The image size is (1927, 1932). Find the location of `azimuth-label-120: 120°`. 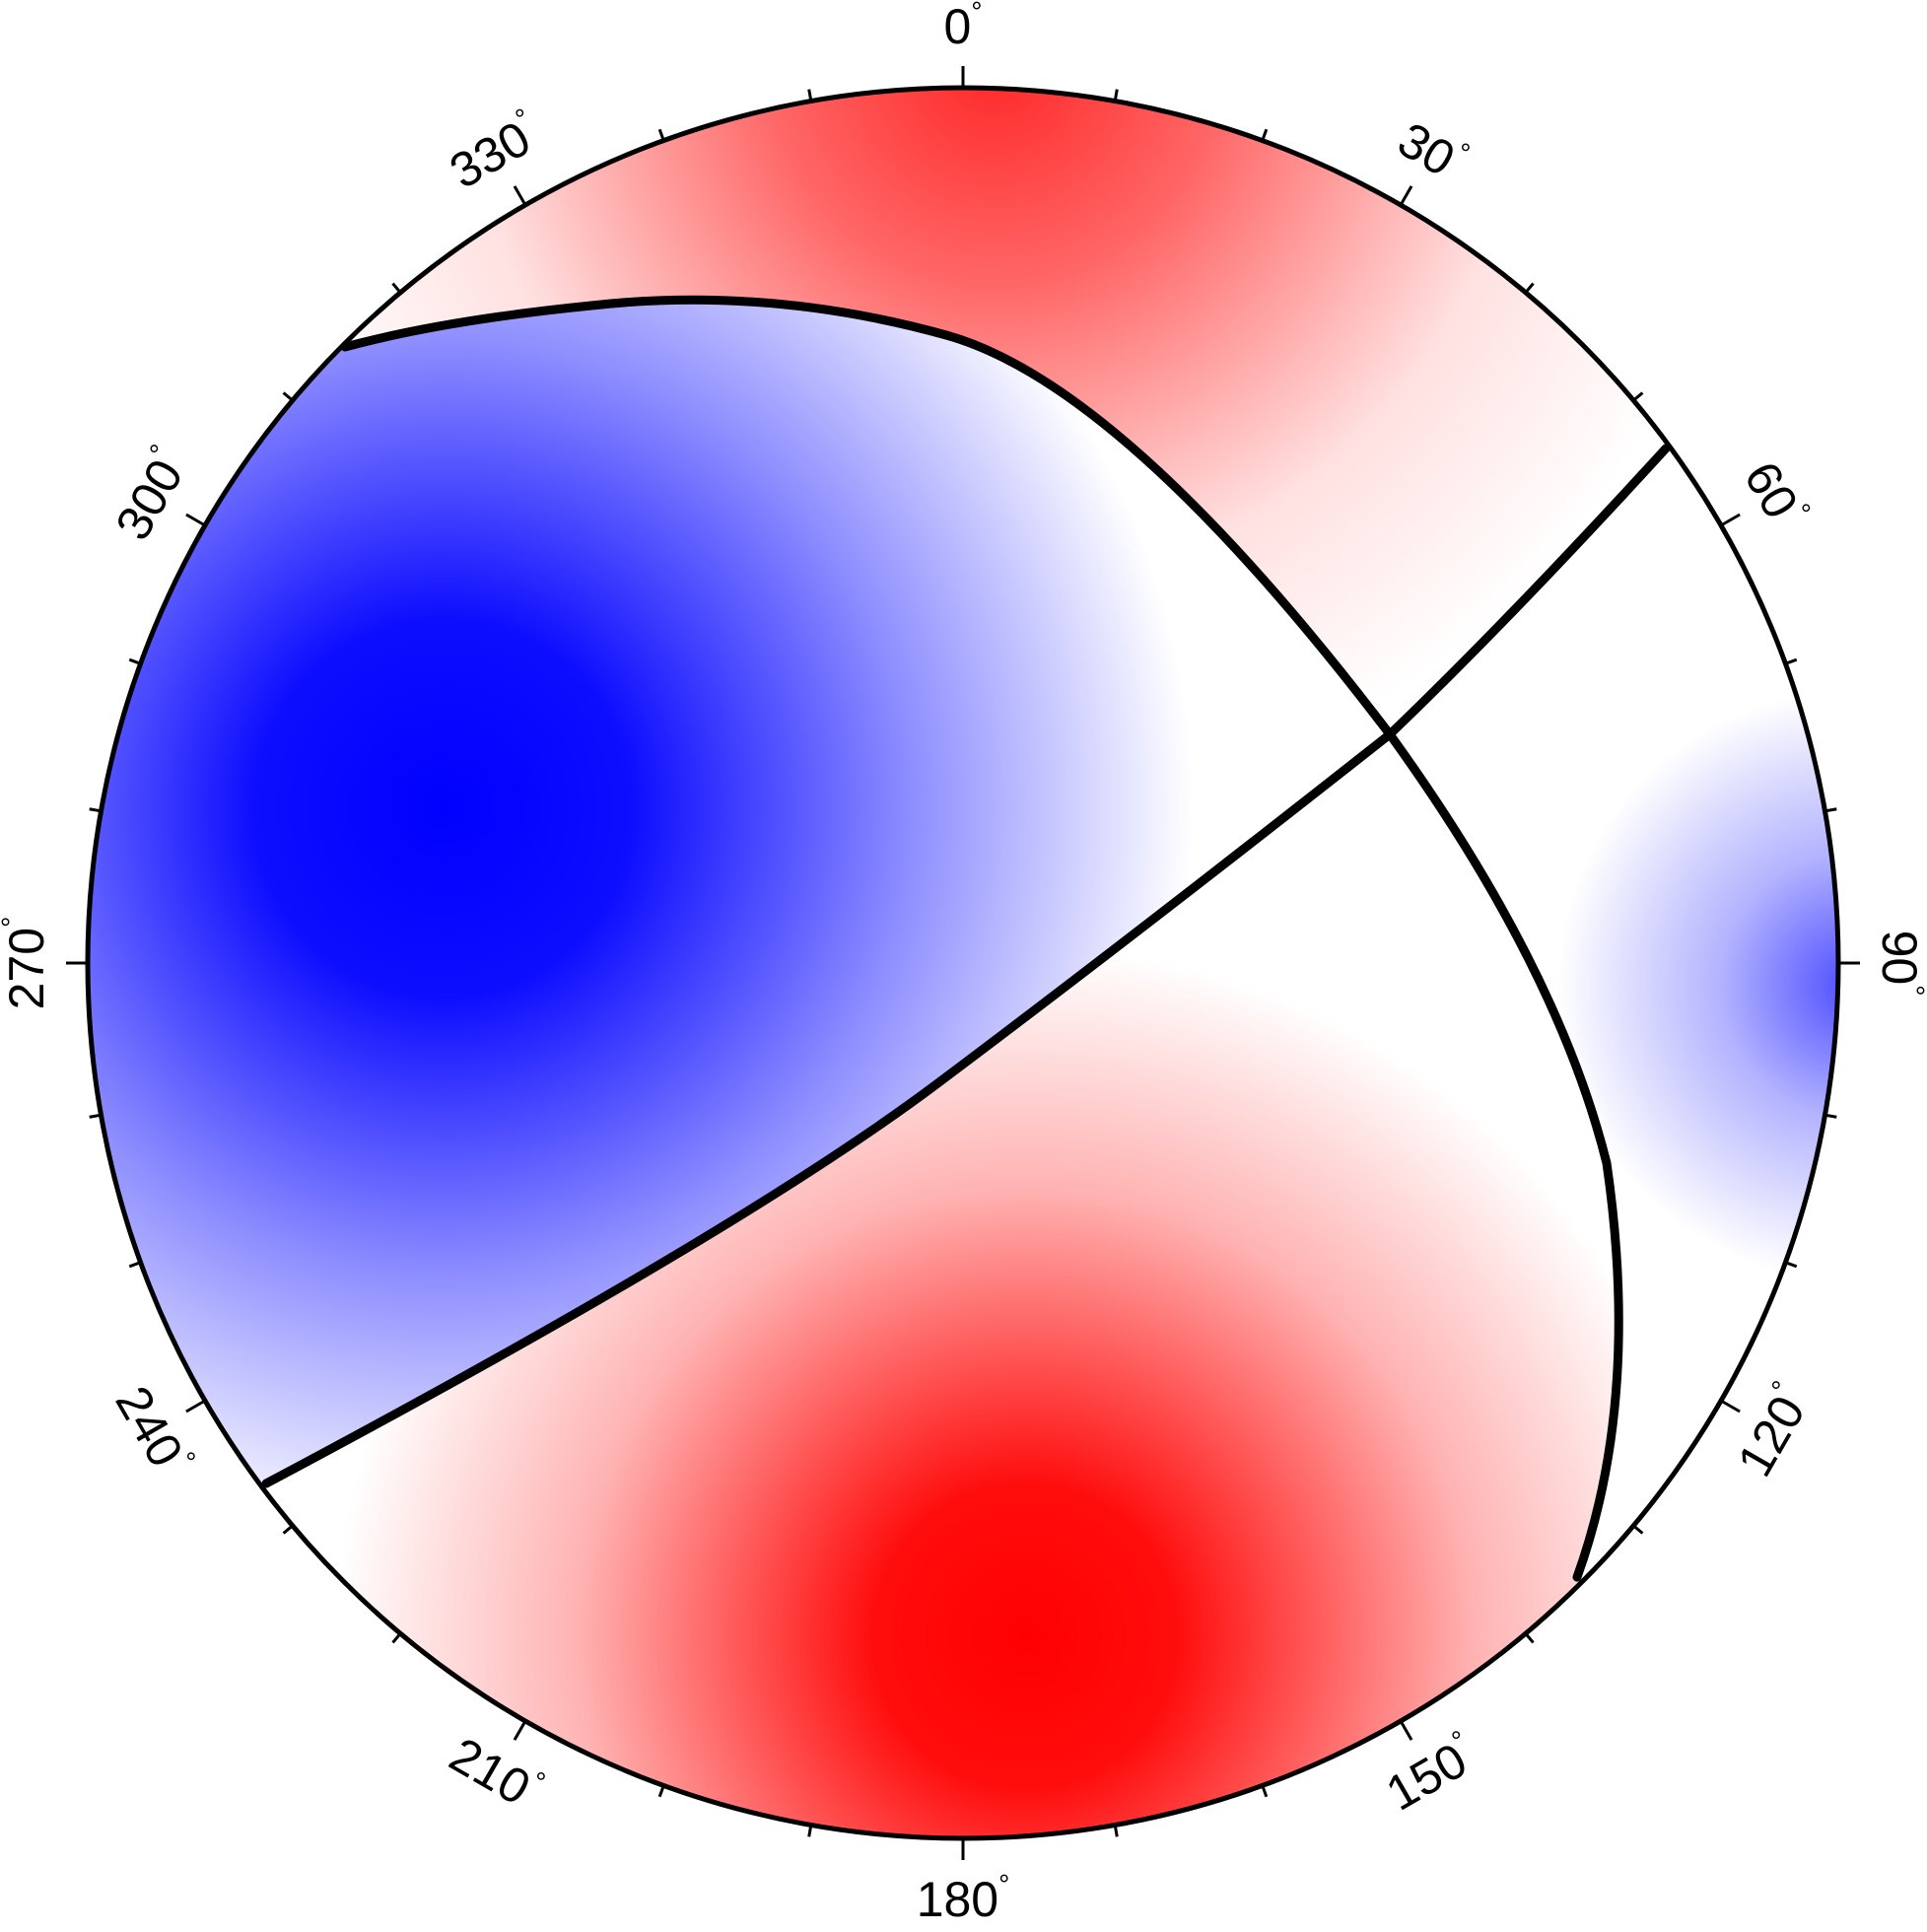

azimuth-label-120: 120° is located at coordinates (1773, 1430).